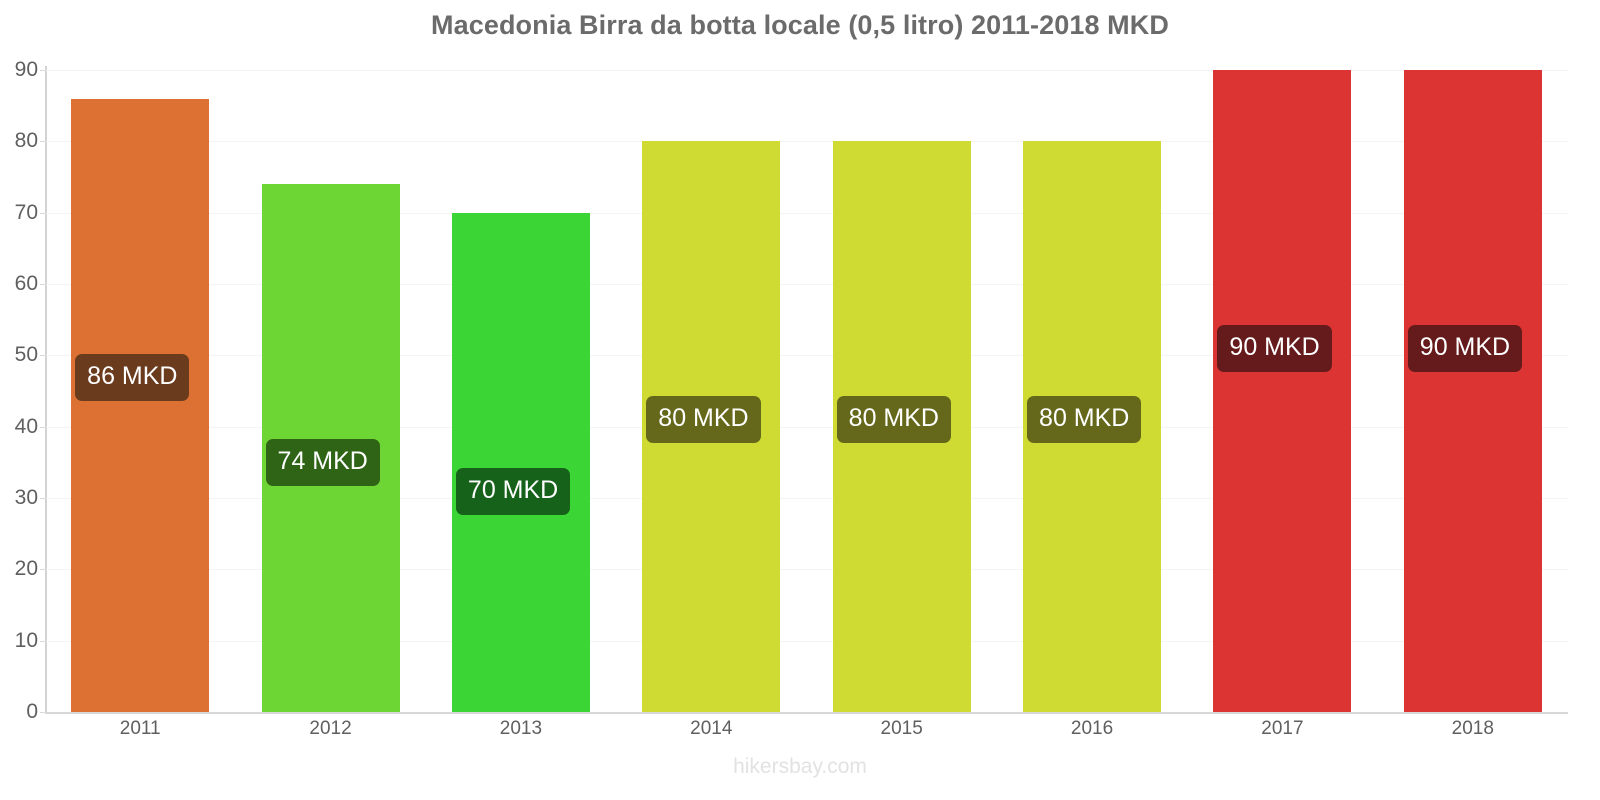  Describe the element at coordinates (1282, 728) in the screenshot. I see `x-axis-tick-label: 2017` at that location.